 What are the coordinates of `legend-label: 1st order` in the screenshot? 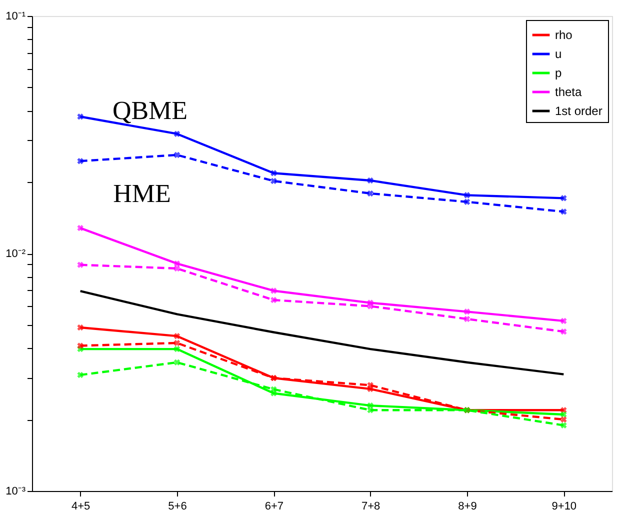 It's located at (578, 111).